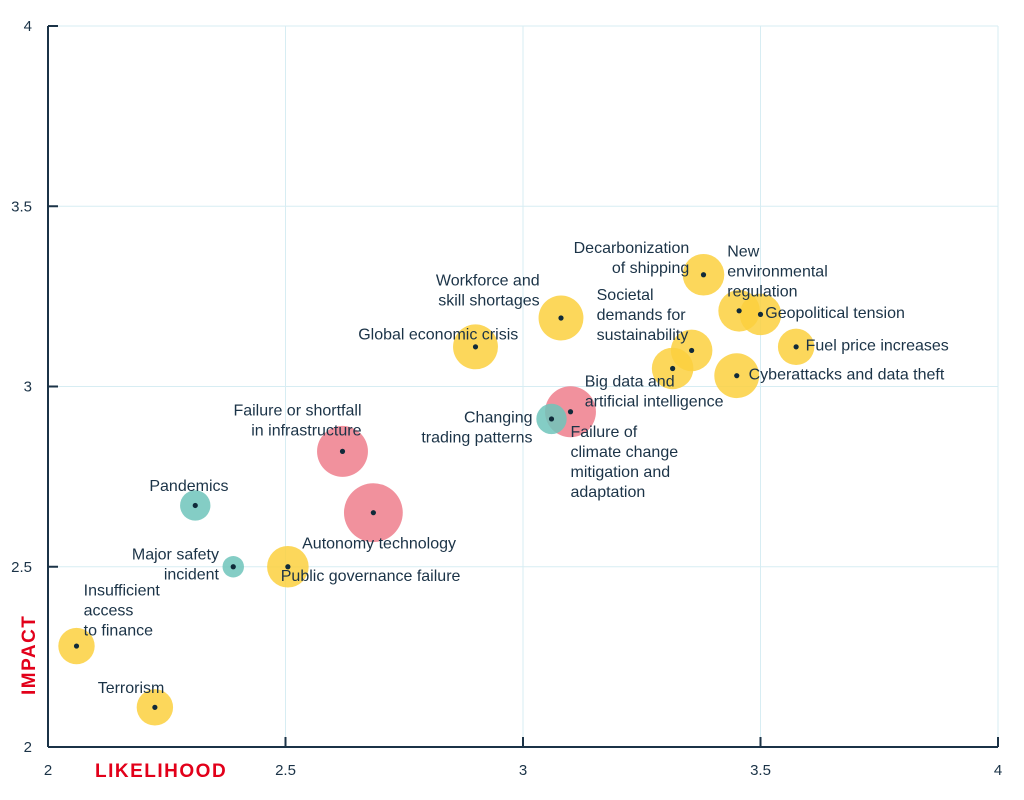 This screenshot has width=1024, height=800. I want to click on bubble-label-line: Insufficient, so click(122, 591).